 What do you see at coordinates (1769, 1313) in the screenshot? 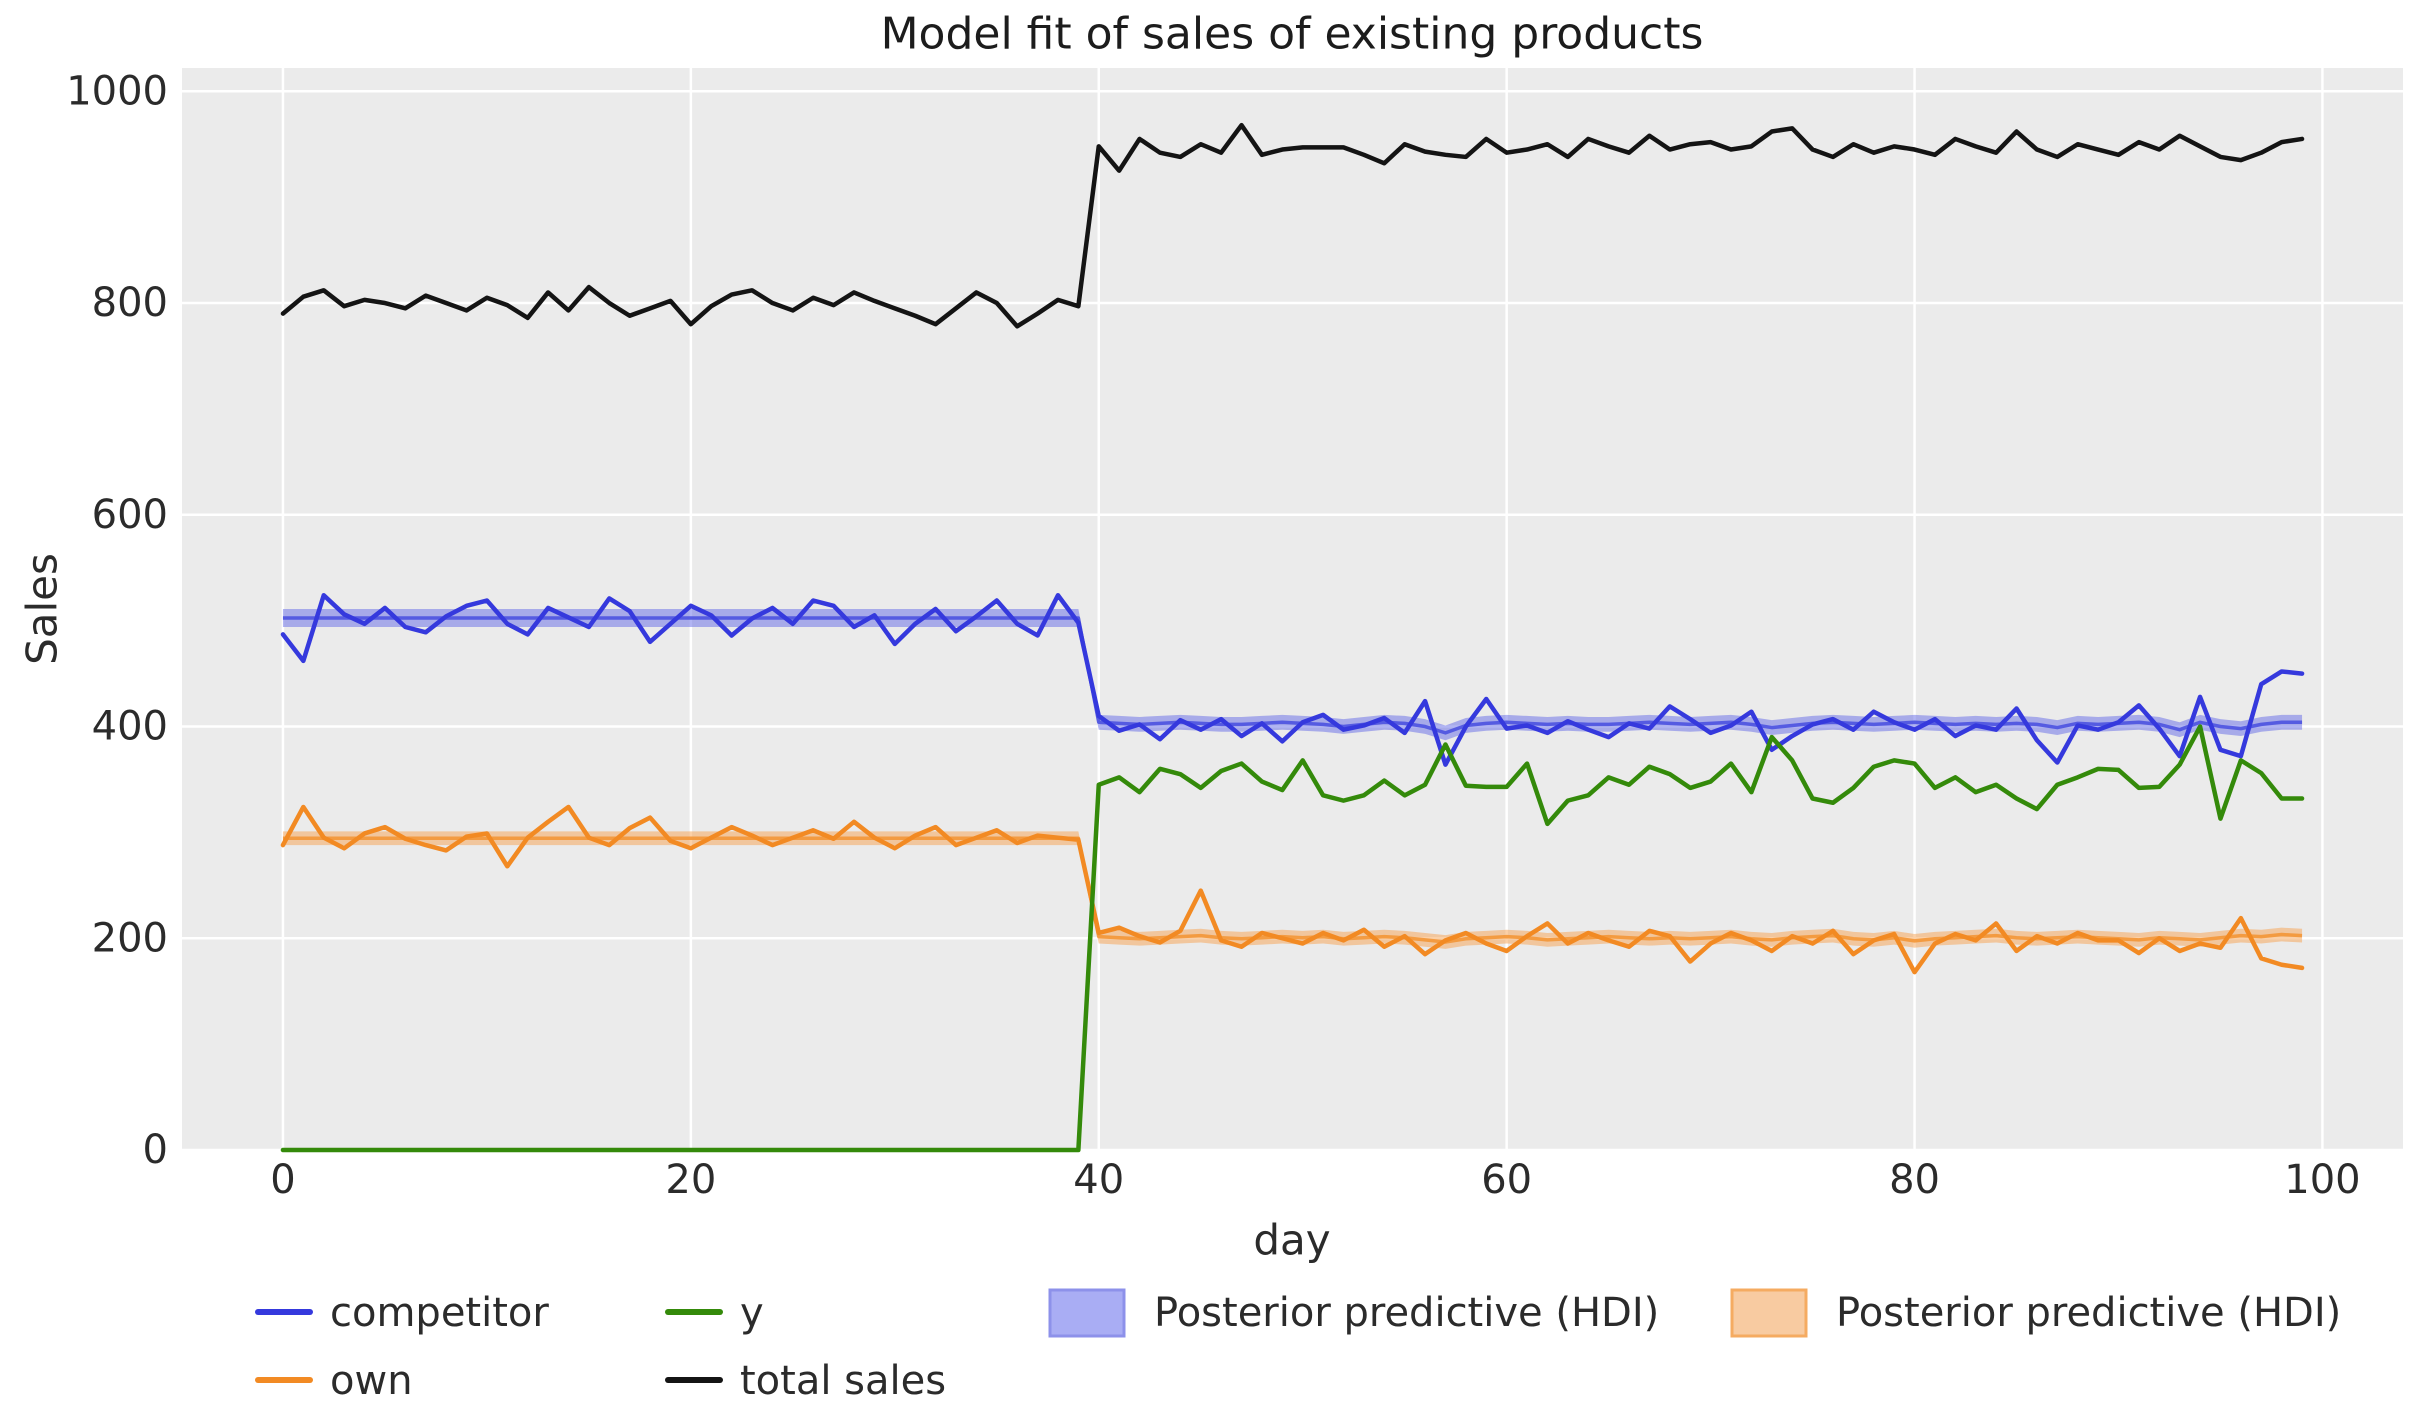
I see `posterior-predictive-orange-patch-swatch` at bounding box center [1769, 1313].